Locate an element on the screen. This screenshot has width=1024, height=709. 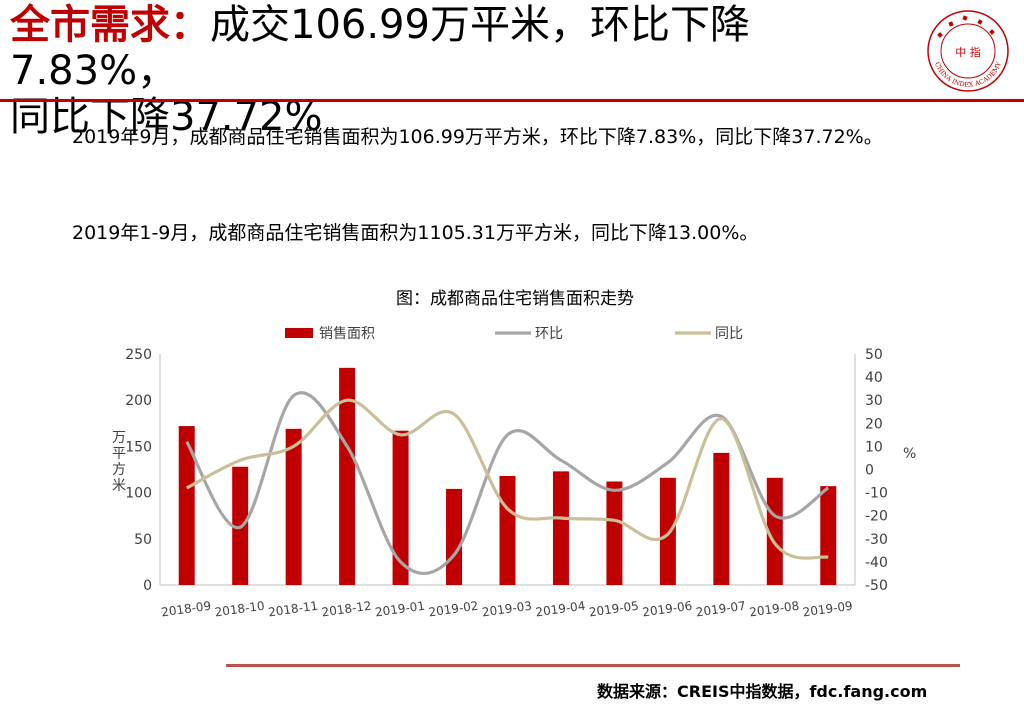
x-tick-label: 2018-09 is located at coordinates (186, 609).